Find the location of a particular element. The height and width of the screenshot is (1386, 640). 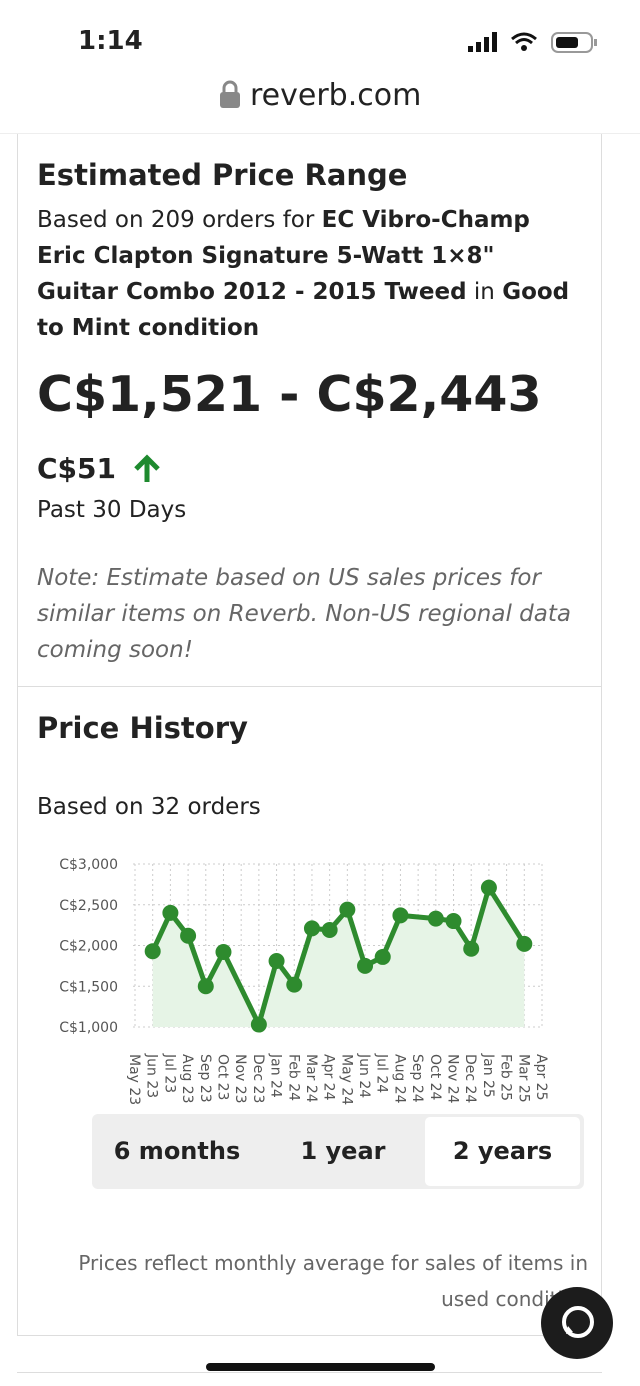

x-tick-label: May 23 is located at coordinates (134, 1079).